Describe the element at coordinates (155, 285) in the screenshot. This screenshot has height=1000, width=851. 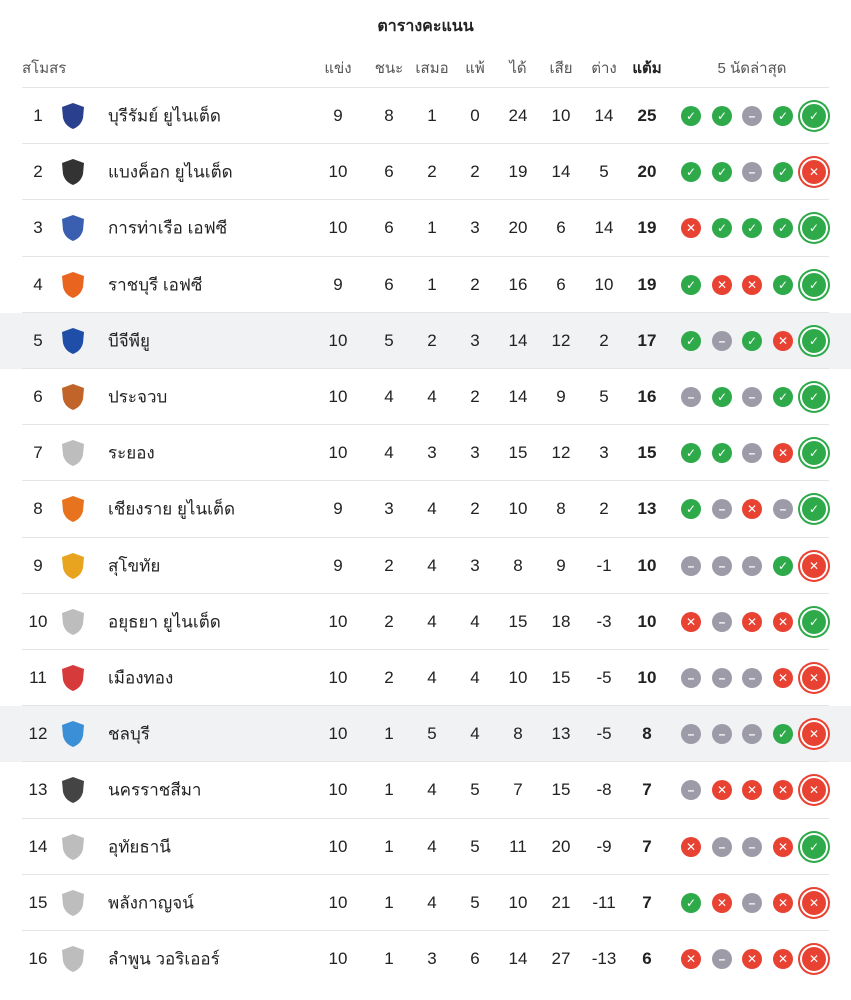
I see `team-name: ราชบุรี เอฟซี` at that location.